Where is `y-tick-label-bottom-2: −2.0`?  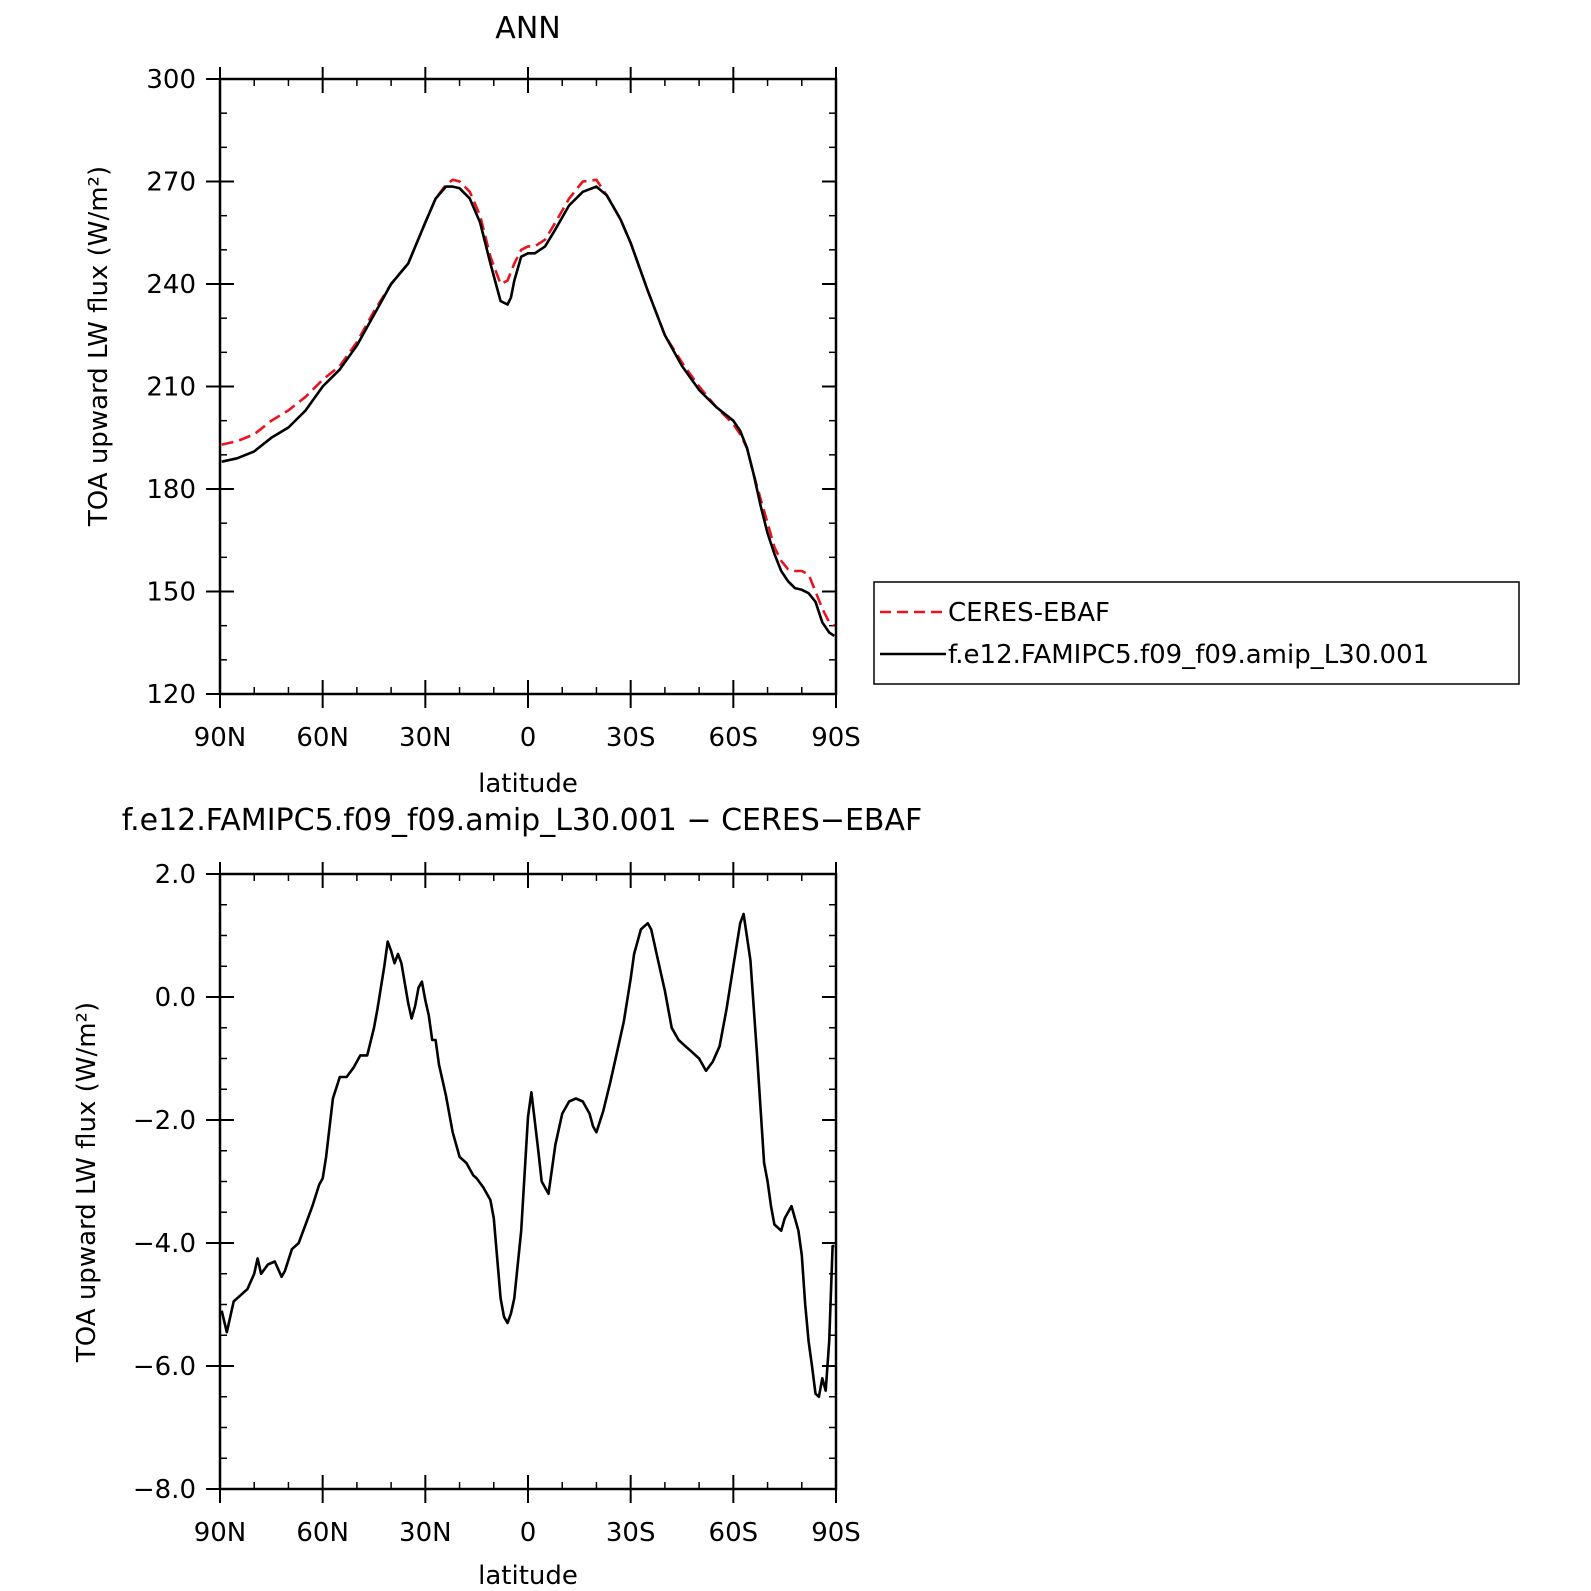 y-tick-label-bottom-2: −2.0 is located at coordinates (164, 1121).